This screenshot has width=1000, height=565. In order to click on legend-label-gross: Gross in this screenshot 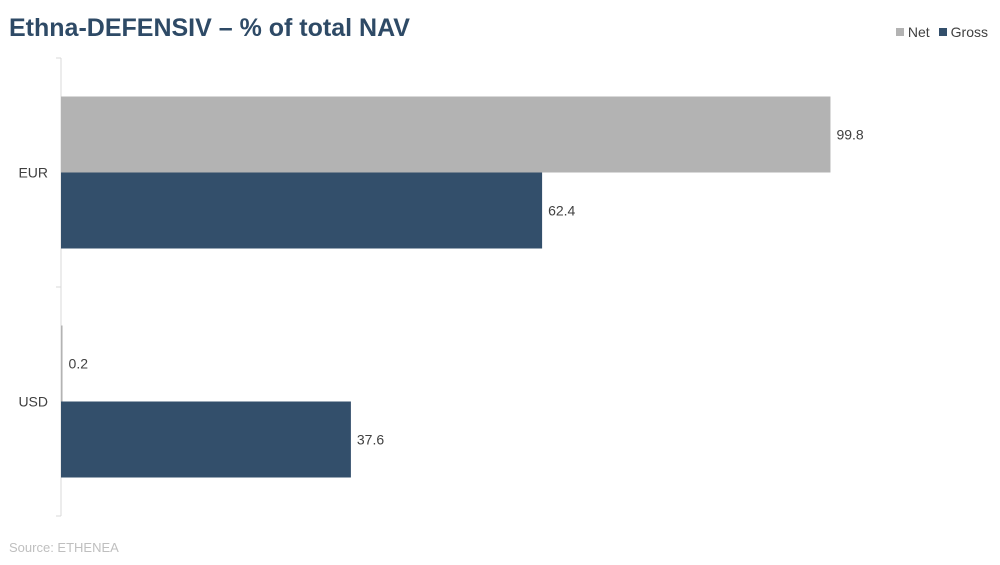, I will do `click(969, 32)`.